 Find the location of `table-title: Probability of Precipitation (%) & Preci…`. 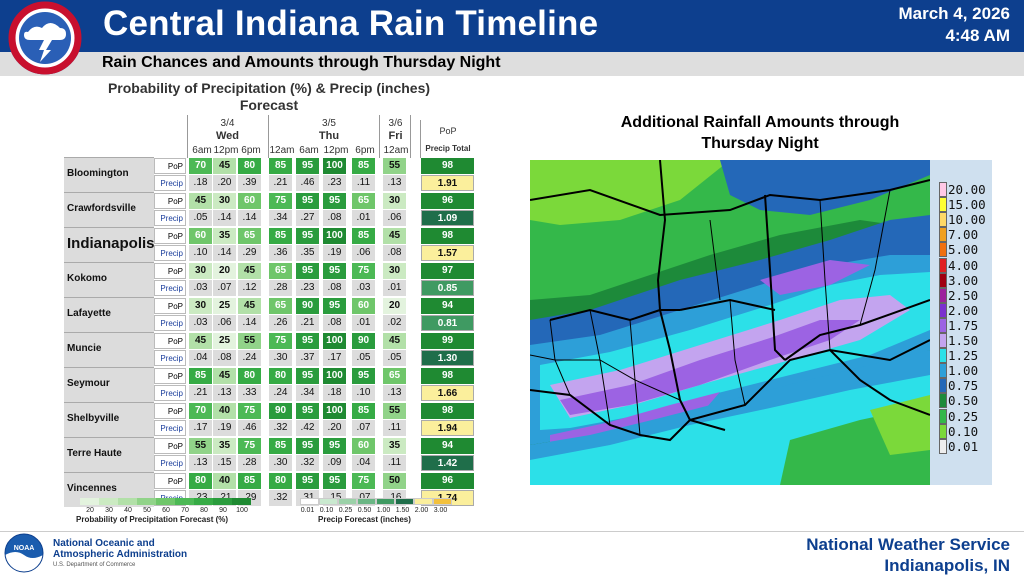

table-title: Probability of Precipitation (%) & Preci… is located at coordinates (269, 97).